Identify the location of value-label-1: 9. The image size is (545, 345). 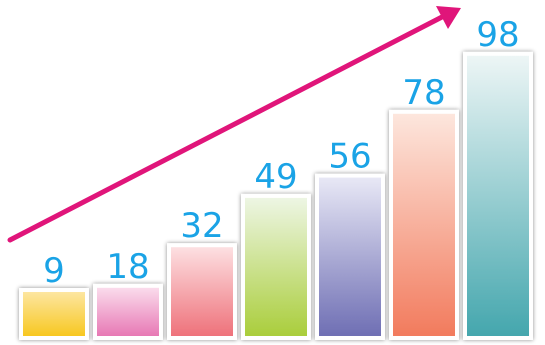
(54, 271).